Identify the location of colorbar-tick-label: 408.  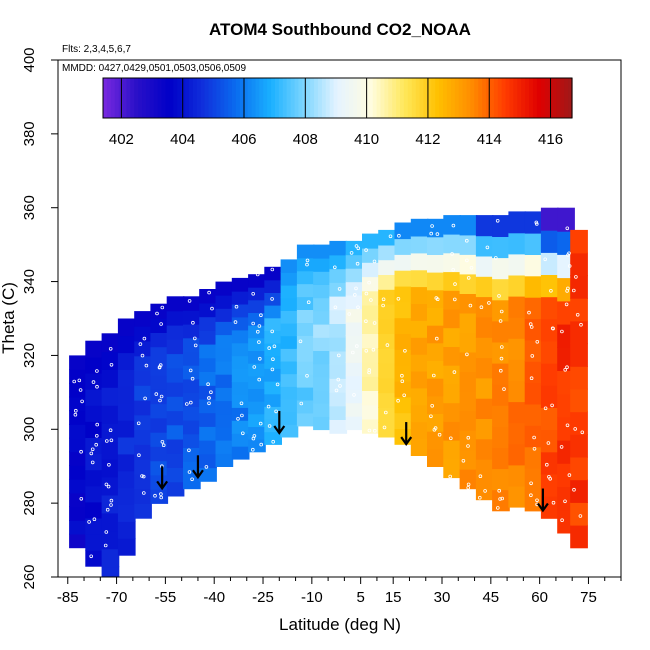
(305, 139).